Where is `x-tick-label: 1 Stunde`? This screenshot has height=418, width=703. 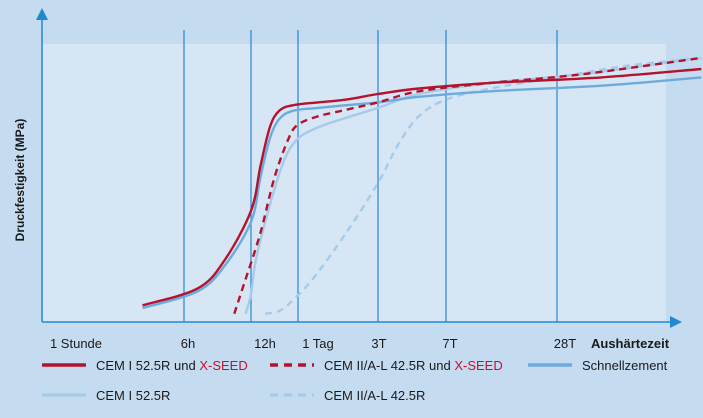 x-tick-label: 1 Stunde is located at coordinates (76, 343).